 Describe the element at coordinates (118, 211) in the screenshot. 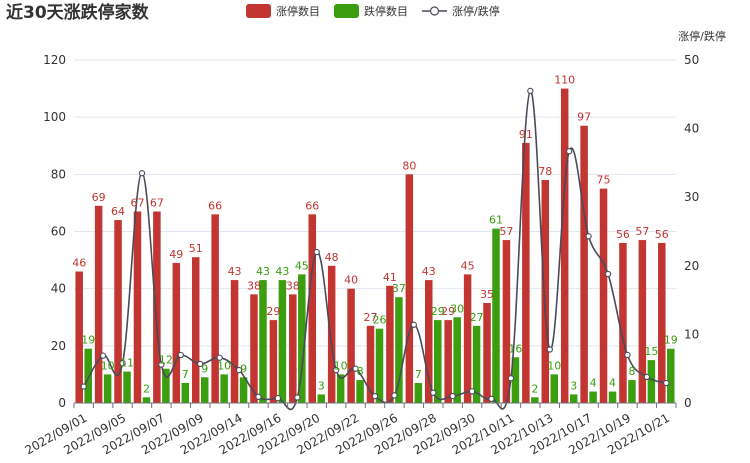

I see `data-label-limit-up: 64` at that location.